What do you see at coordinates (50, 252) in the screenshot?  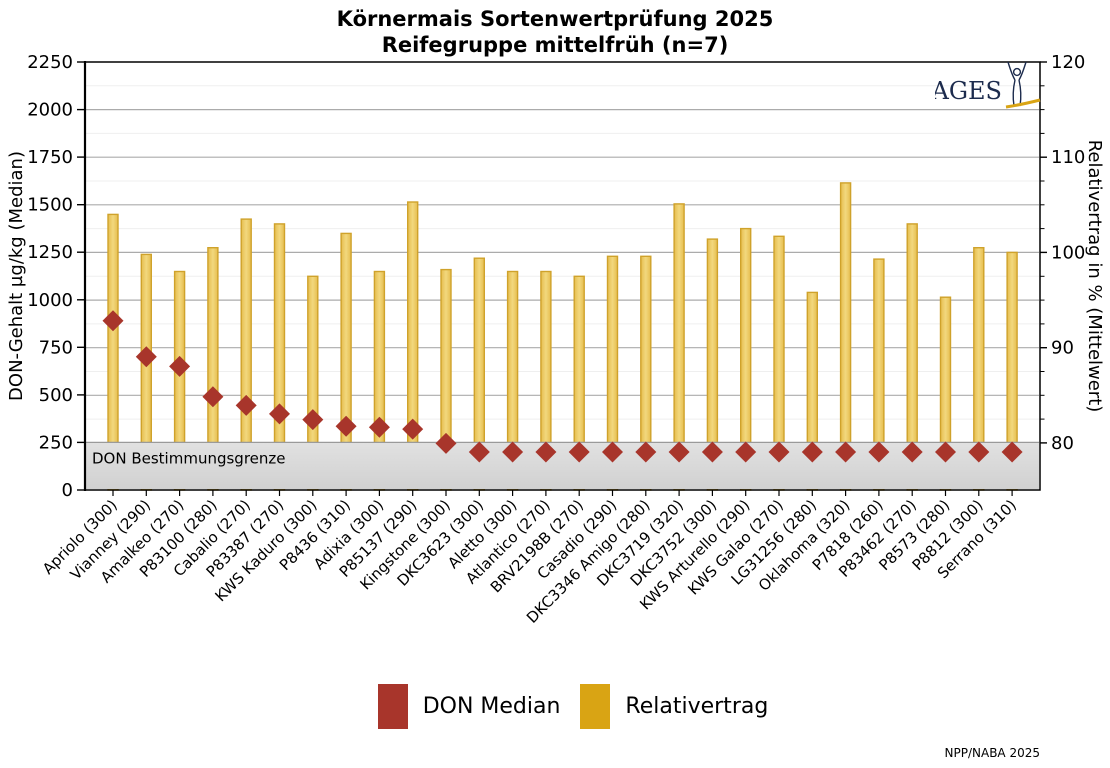 I see `left-tick-label: 1250` at bounding box center [50, 252].